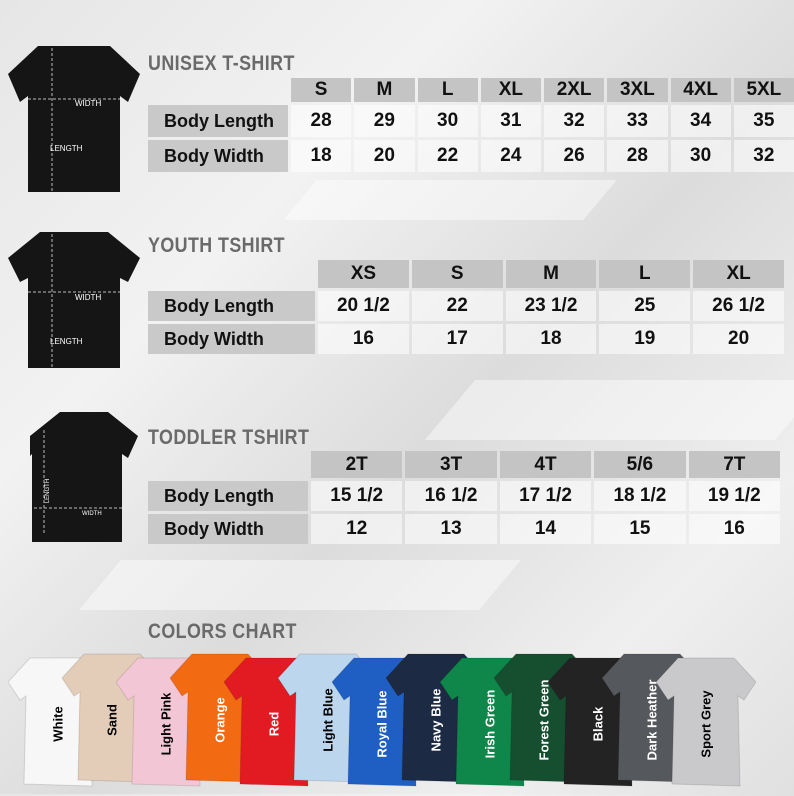 The height and width of the screenshot is (796, 794). Describe the element at coordinates (640, 529) in the screenshot. I see `size-value: 15` at that location.